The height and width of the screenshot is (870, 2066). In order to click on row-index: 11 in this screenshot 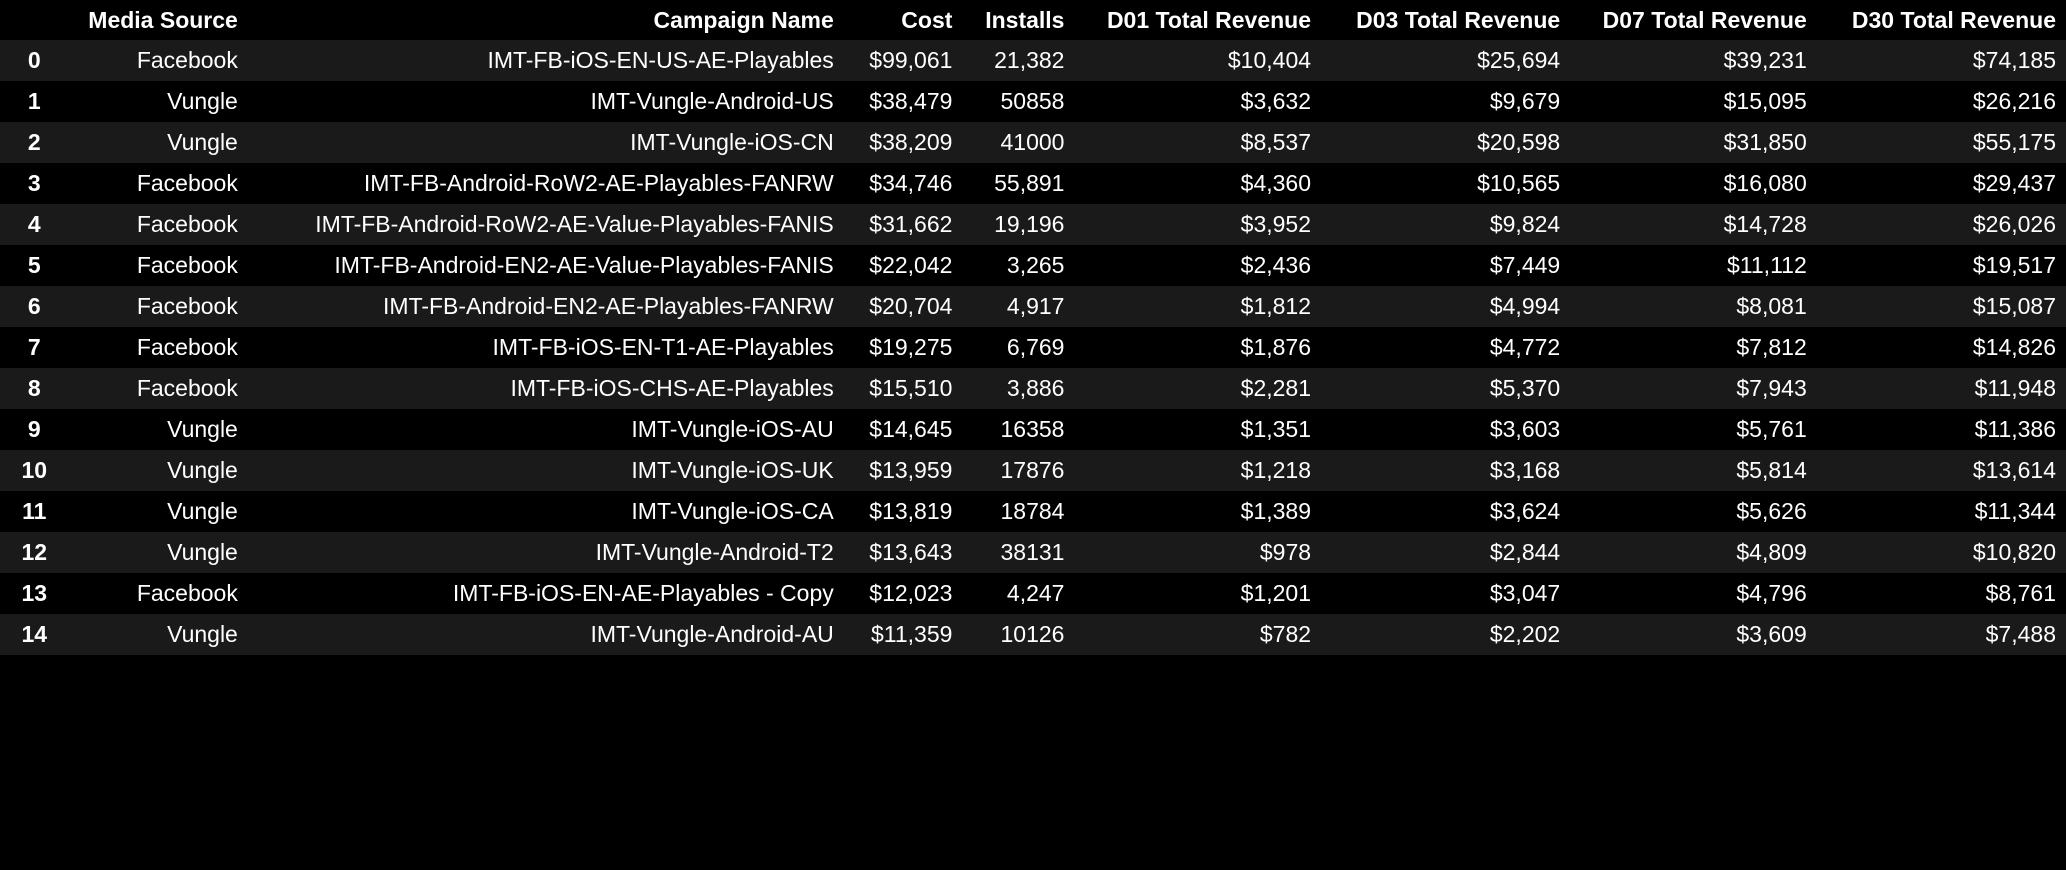, I will do `click(34, 511)`.